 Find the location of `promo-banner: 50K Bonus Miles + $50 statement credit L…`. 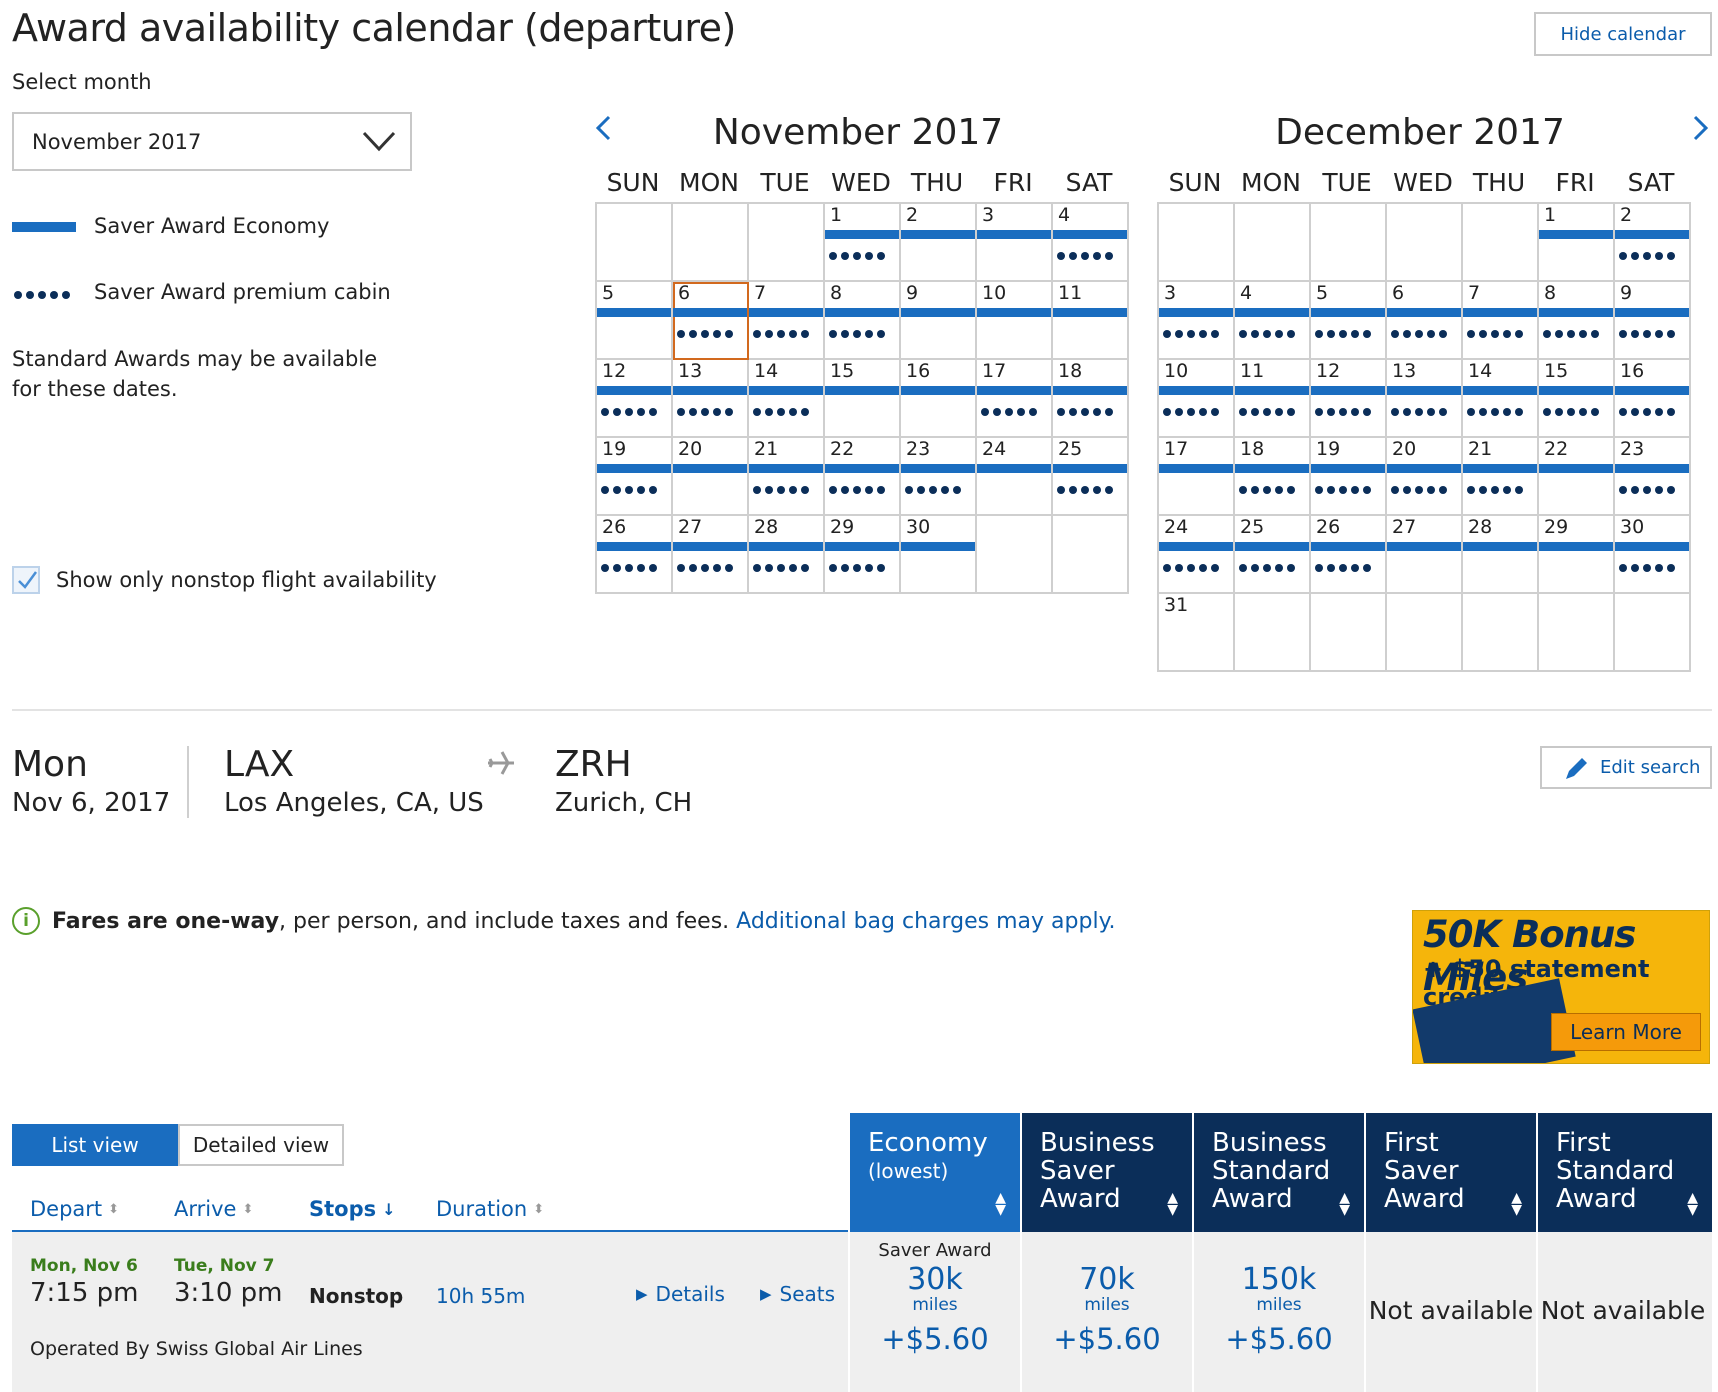

promo-banner: 50K Bonus Miles + $50 statement credit L… is located at coordinates (1561, 987).